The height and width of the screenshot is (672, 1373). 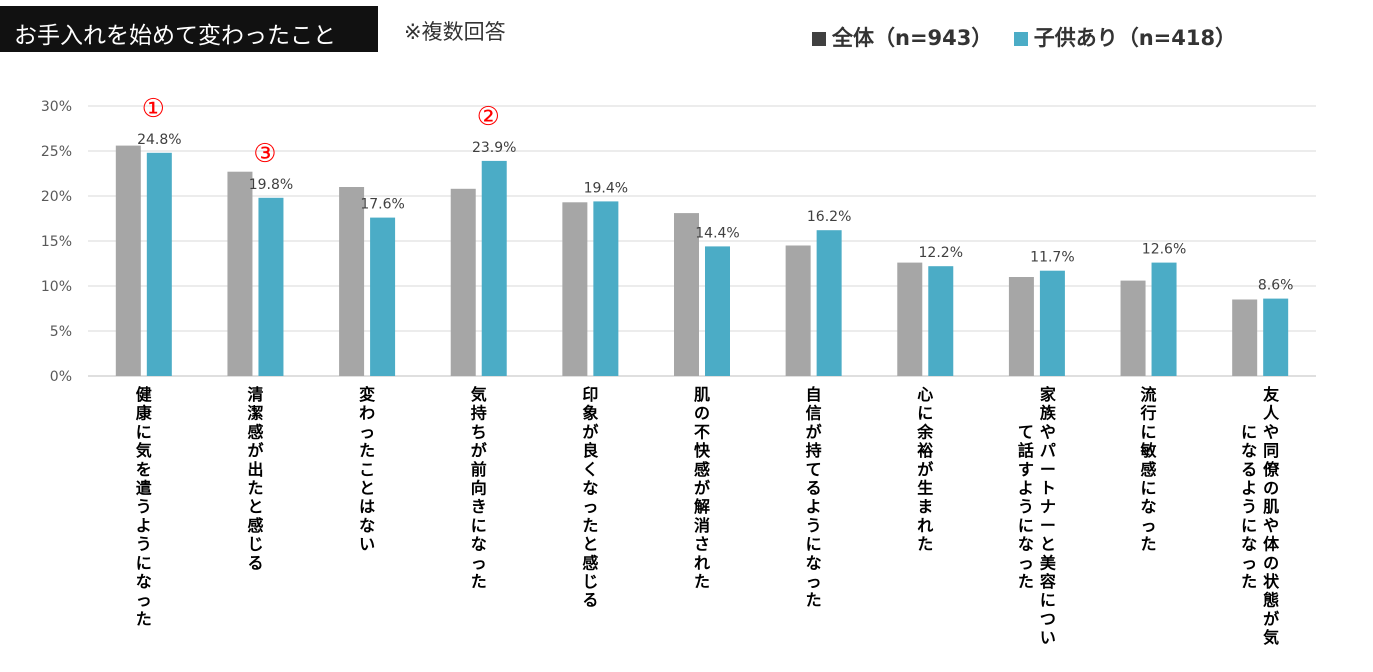 What do you see at coordinates (56, 152) in the screenshot?
I see `y-tick-label: 25%` at bounding box center [56, 152].